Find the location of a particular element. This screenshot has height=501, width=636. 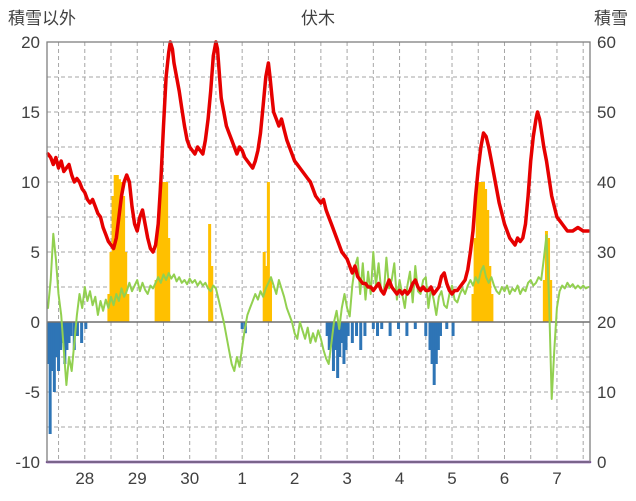

blue-bars-left-axis is located at coordinates (250, 378).